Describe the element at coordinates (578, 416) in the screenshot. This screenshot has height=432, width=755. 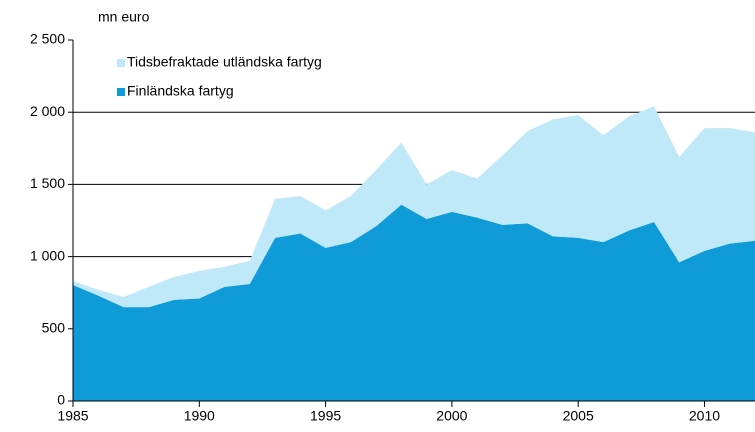
I see `x-tick-label: 2005` at that location.